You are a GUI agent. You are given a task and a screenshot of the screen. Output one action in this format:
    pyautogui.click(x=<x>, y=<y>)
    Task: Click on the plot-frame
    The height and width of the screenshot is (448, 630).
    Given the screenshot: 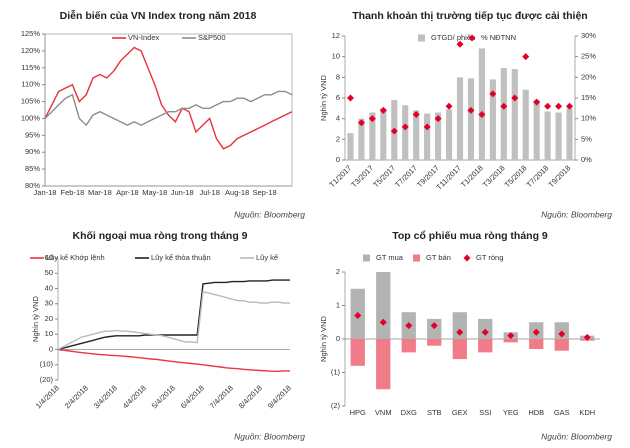 What is the action you would take?
    pyautogui.click(x=168, y=110)
    